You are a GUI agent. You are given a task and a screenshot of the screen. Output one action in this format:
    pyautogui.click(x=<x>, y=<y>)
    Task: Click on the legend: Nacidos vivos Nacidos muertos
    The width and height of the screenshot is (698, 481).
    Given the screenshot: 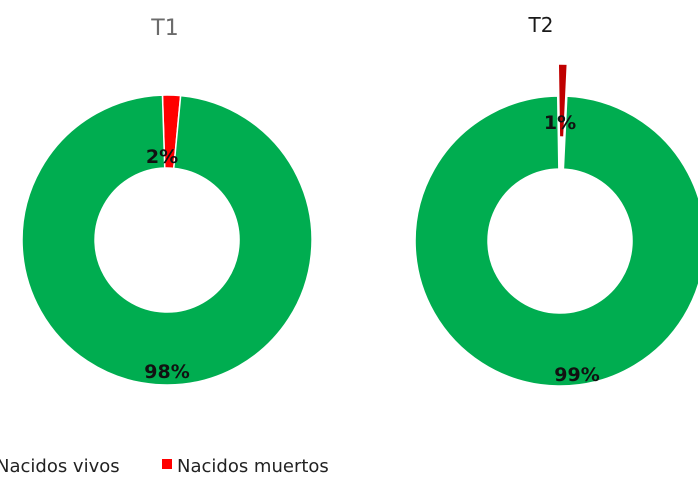 What is the action you would take?
    pyautogui.click(x=164, y=466)
    